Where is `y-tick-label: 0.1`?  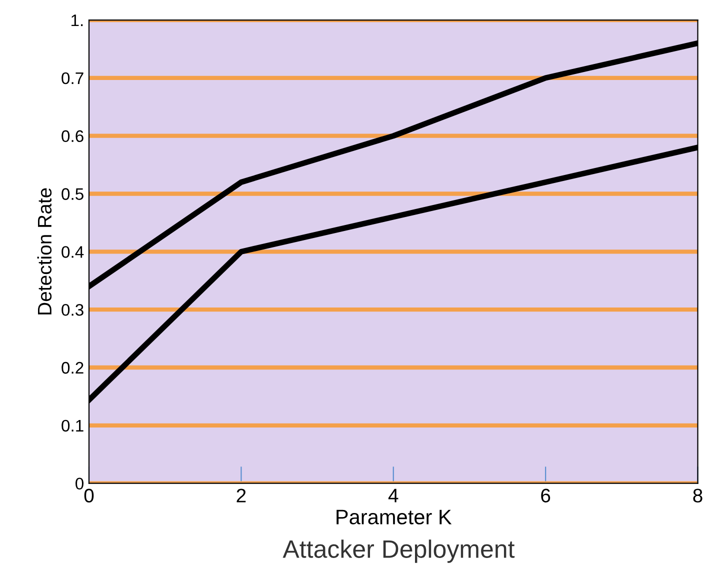
y-tick-label: 0.1 is located at coordinates (73, 426).